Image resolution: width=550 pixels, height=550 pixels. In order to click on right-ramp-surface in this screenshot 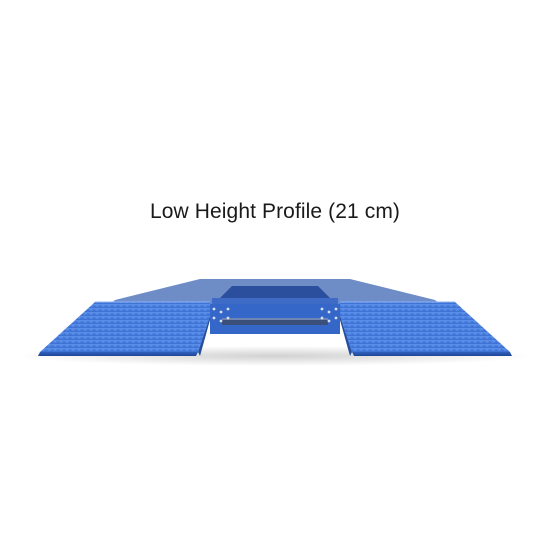, I will do `click(425, 327)`.